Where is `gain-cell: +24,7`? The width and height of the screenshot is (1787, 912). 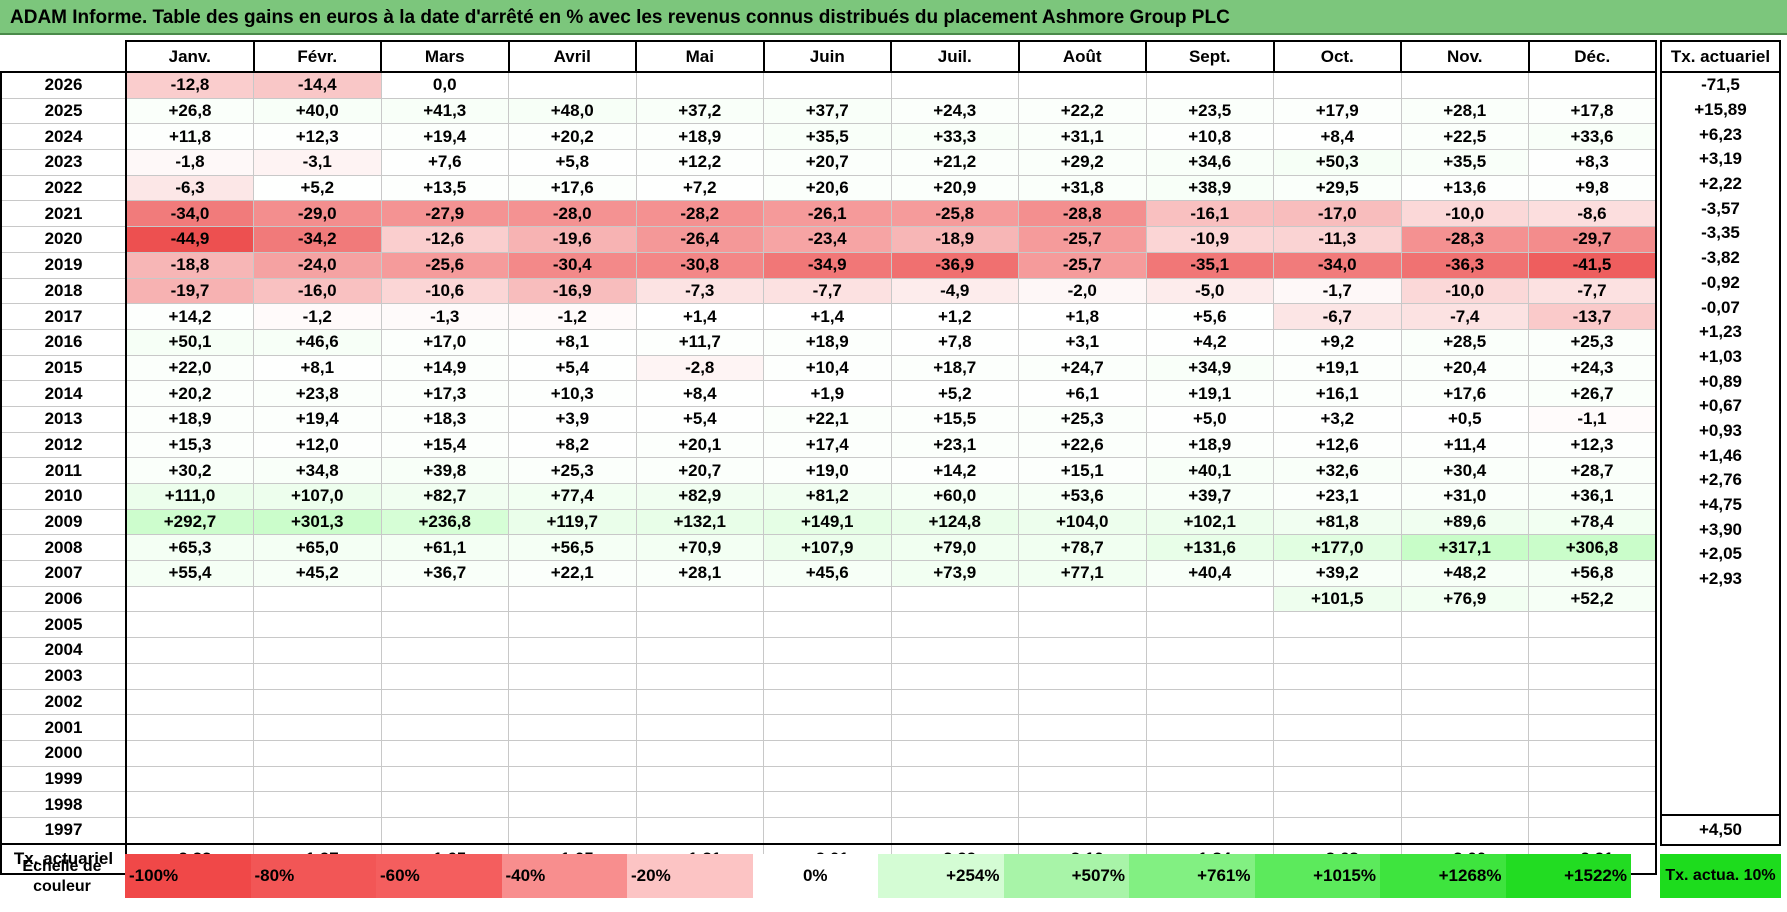
gain-cell: +24,7 is located at coordinates (1082, 368).